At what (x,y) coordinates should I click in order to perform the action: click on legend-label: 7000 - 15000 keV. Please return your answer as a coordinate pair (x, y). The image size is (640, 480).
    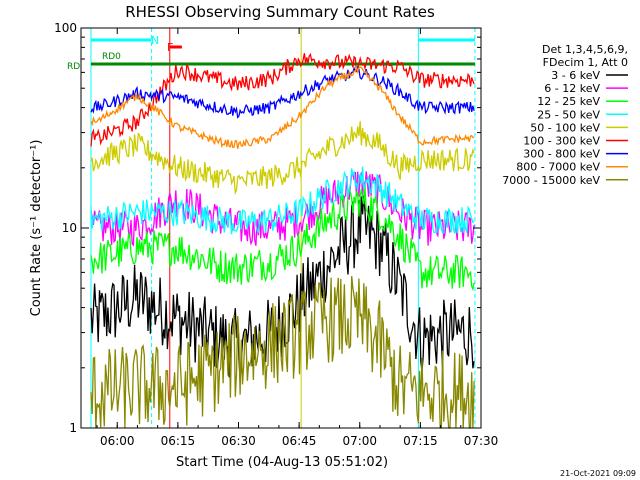
    Looking at the image, I should click on (551, 180).